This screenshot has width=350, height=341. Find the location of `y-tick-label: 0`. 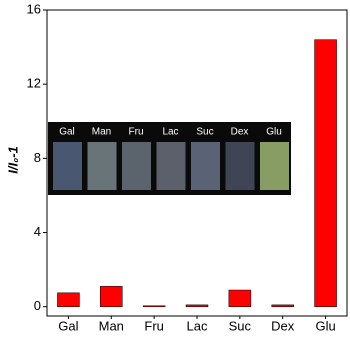

y-tick-label: 0 is located at coordinates (37, 305).